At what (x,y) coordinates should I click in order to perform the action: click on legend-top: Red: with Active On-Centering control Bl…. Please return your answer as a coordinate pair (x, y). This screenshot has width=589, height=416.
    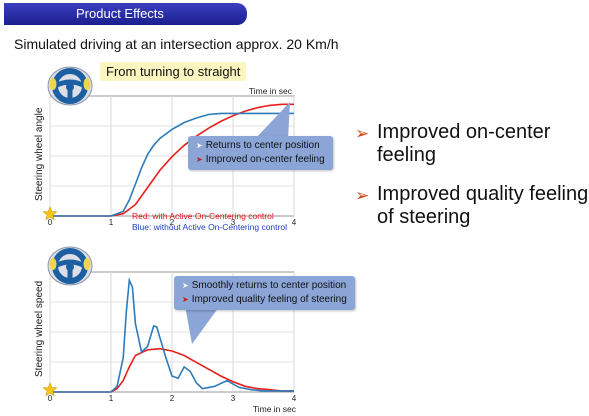
    Looking at the image, I should click on (209, 222).